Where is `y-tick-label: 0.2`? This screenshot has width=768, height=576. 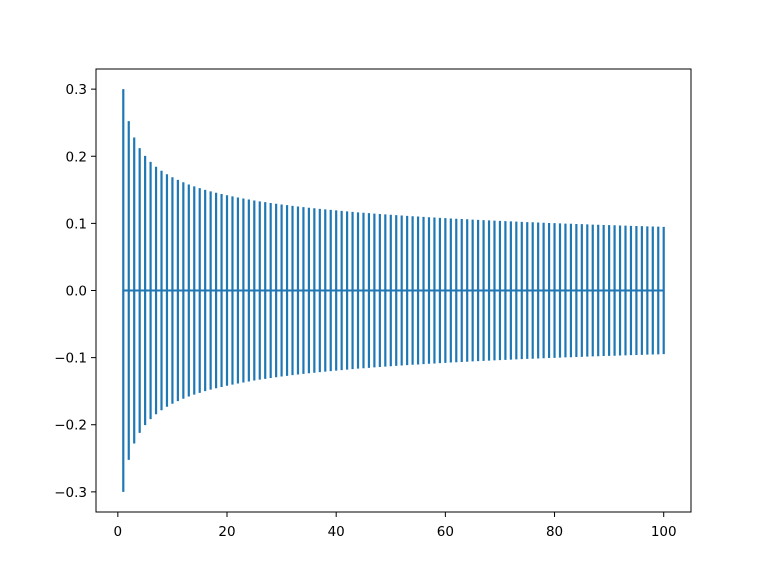
y-tick-label: 0.2 is located at coordinates (76, 157).